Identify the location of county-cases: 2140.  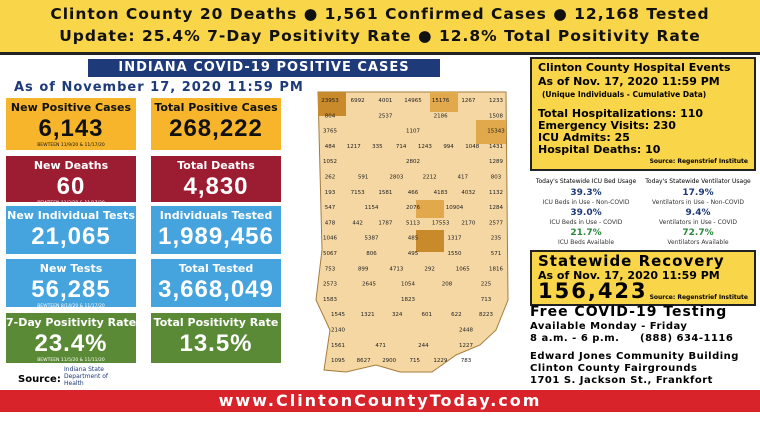
(338, 331).